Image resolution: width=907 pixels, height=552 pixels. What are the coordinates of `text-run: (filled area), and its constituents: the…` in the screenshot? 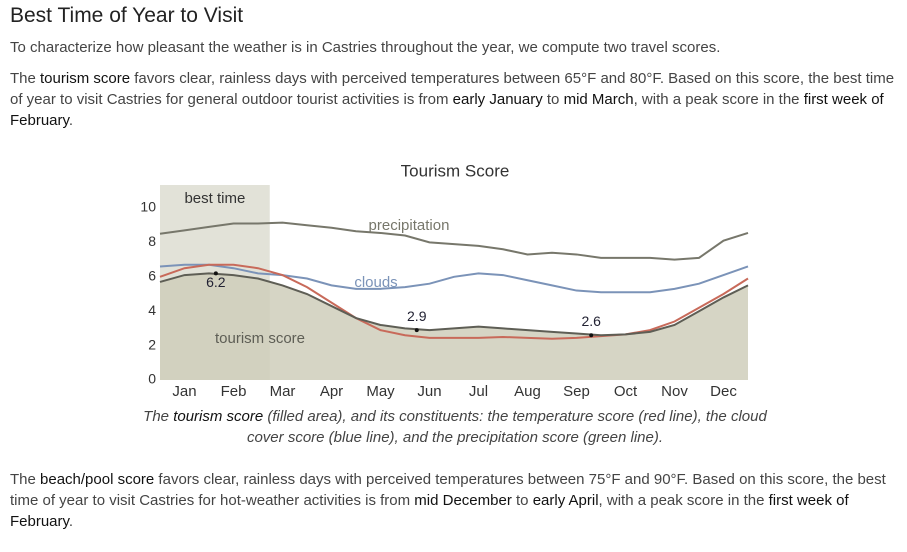 It's located at (506, 427).